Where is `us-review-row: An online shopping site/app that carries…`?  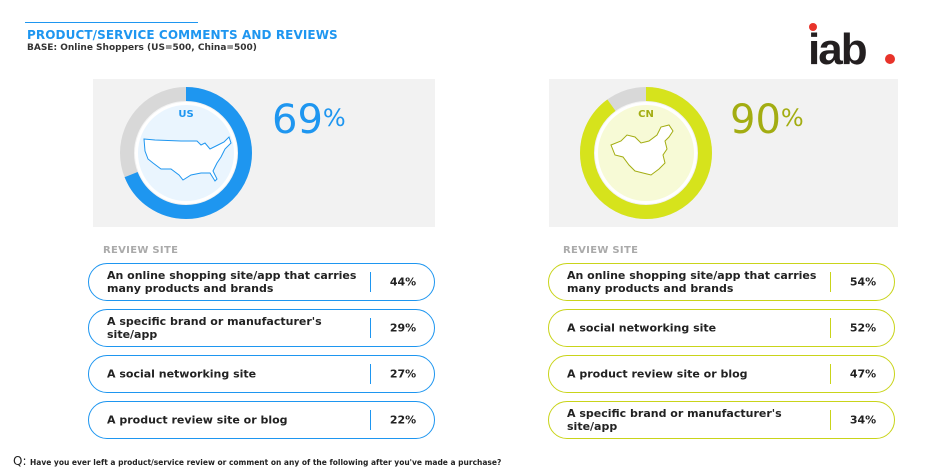 us-review-row: An online shopping site/app that carries… is located at coordinates (261, 282).